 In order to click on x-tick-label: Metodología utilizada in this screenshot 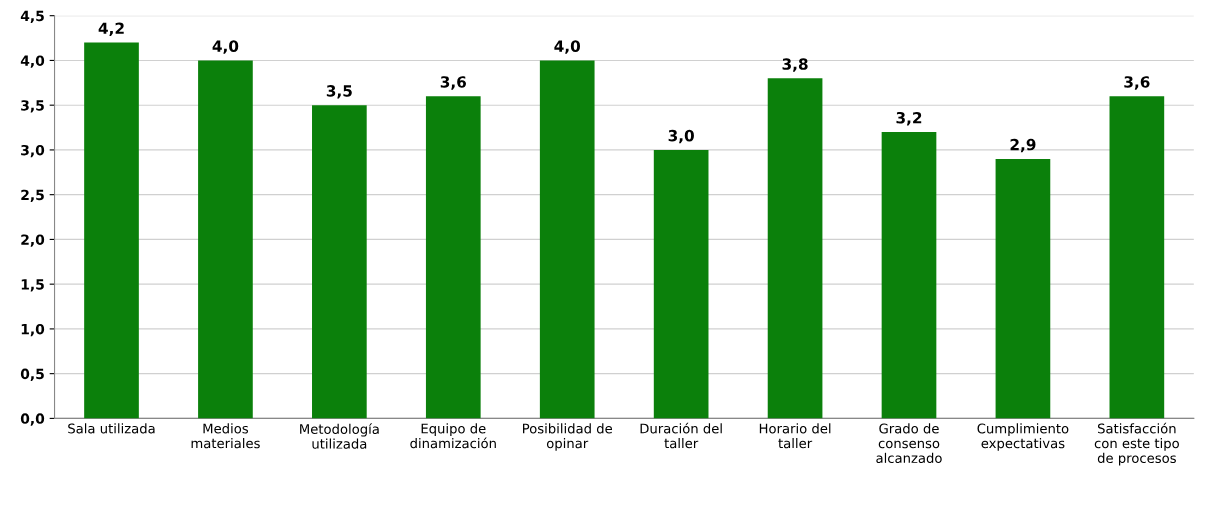, I will do `click(339, 436)`.